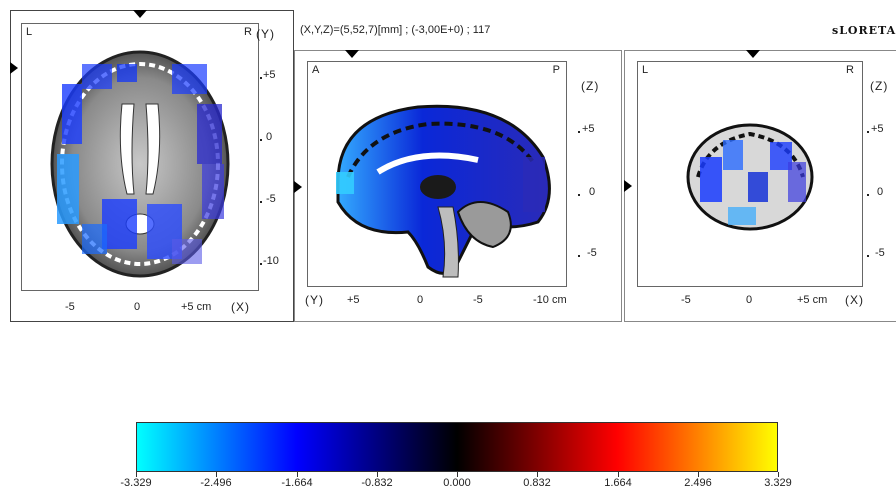 The height and width of the screenshot is (493, 896). Describe the element at coordinates (297, 483) in the screenshot. I see `colorbar-label: -1.664` at that location.